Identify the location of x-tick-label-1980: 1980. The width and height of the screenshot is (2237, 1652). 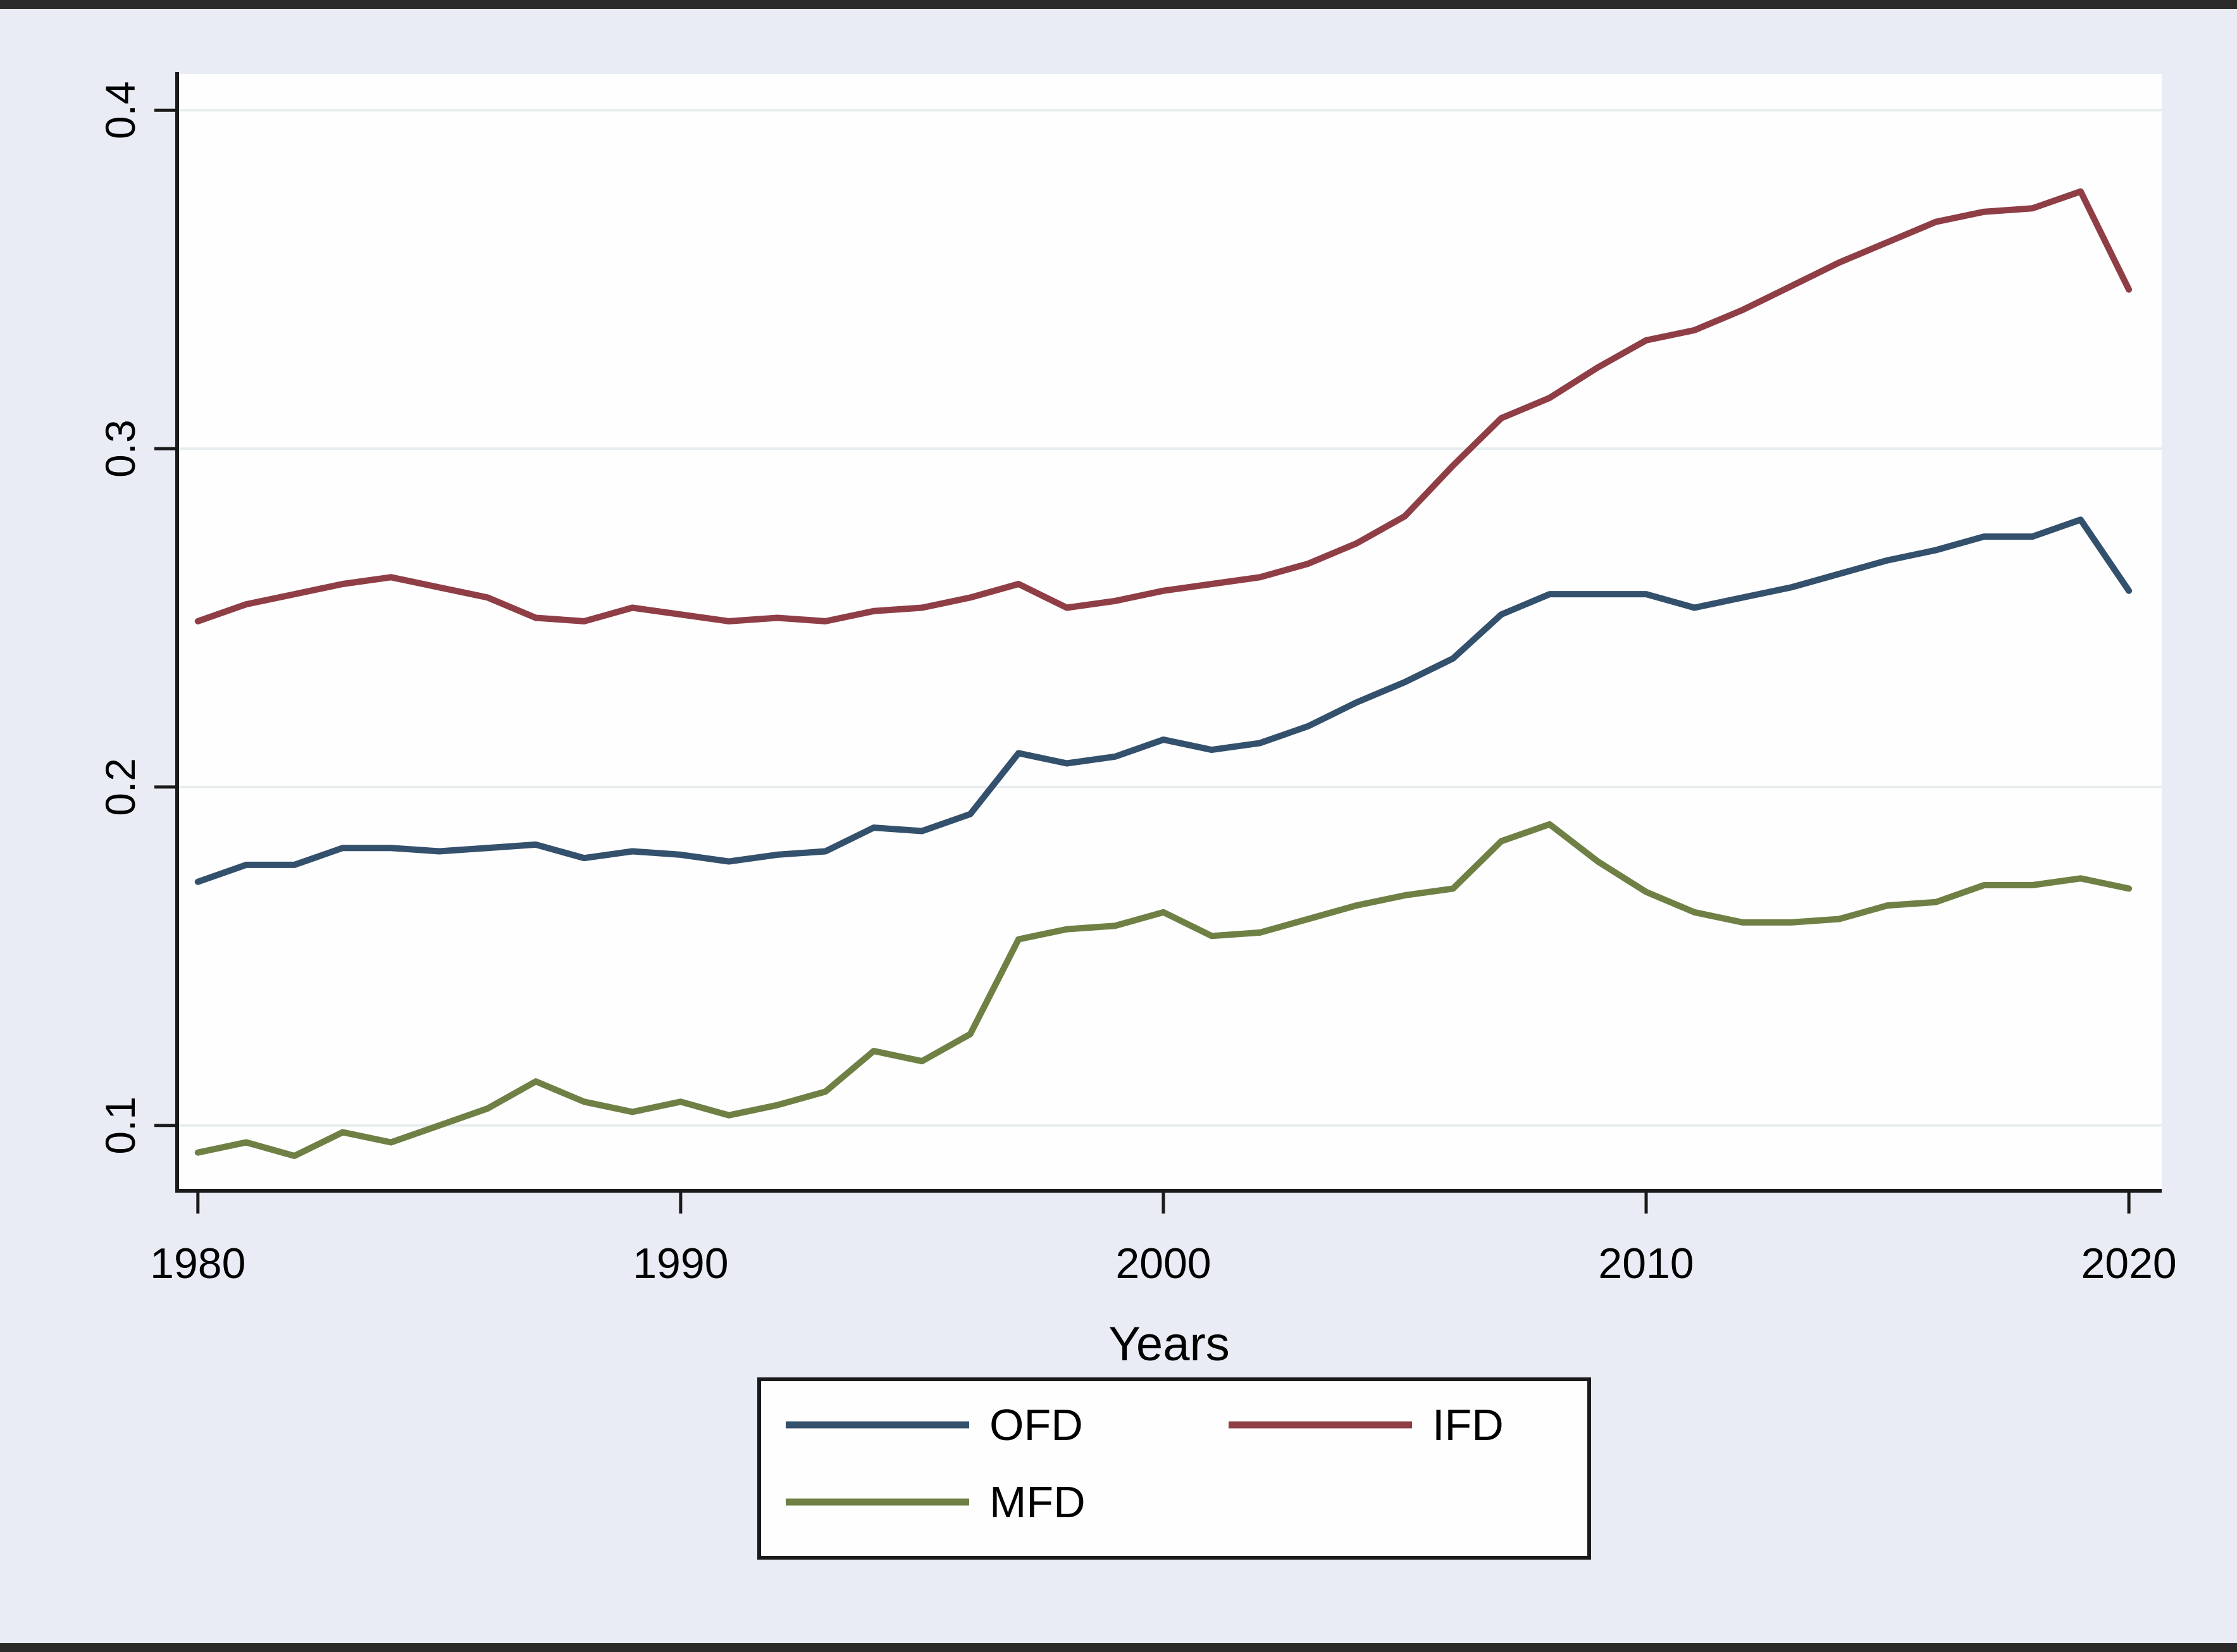
(197, 1263).